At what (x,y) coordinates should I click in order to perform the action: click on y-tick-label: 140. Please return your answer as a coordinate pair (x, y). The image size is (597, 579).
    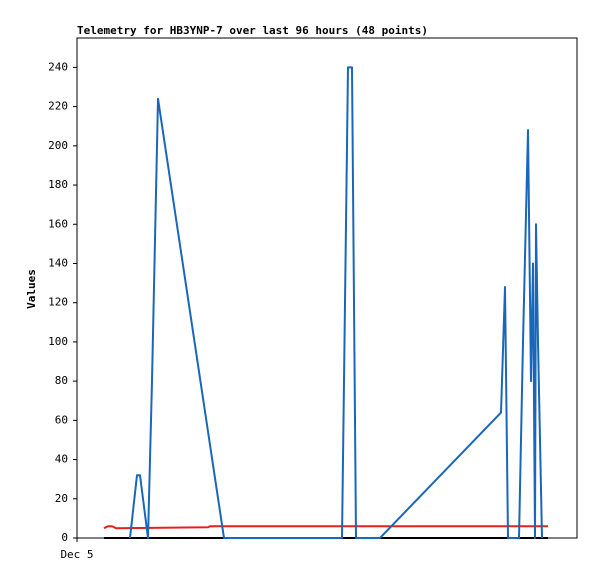
    Looking at the image, I should click on (58, 262).